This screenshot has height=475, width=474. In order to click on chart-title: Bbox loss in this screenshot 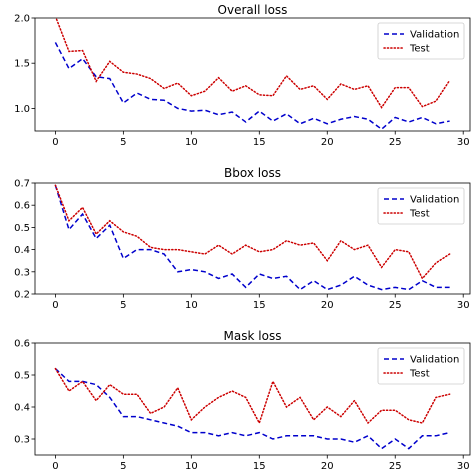, I will do `click(252, 173)`.